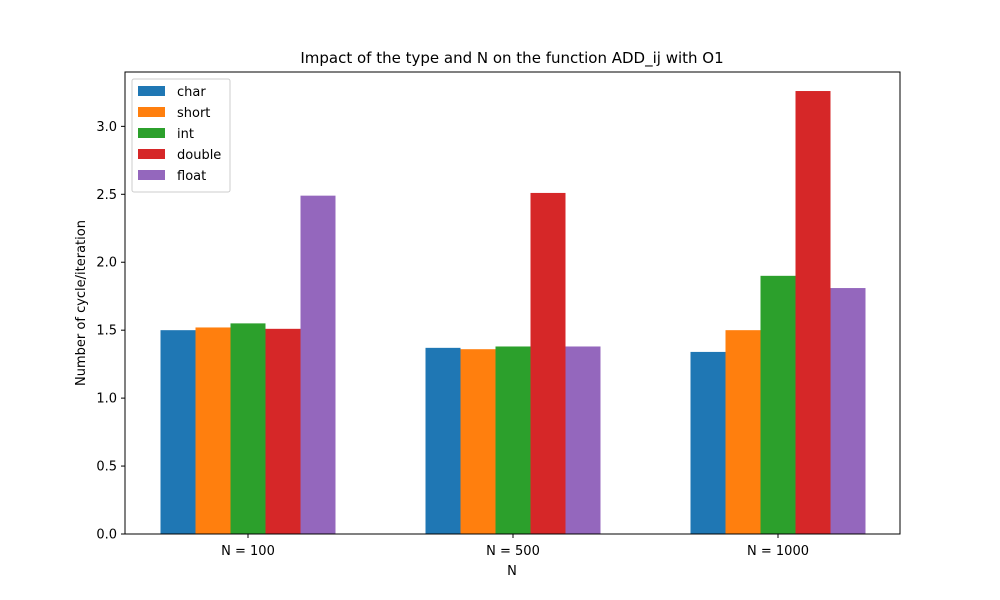 The width and height of the screenshot is (1000, 600). Describe the element at coordinates (151, 175) in the screenshot. I see `legend-swatch-float` at that location.